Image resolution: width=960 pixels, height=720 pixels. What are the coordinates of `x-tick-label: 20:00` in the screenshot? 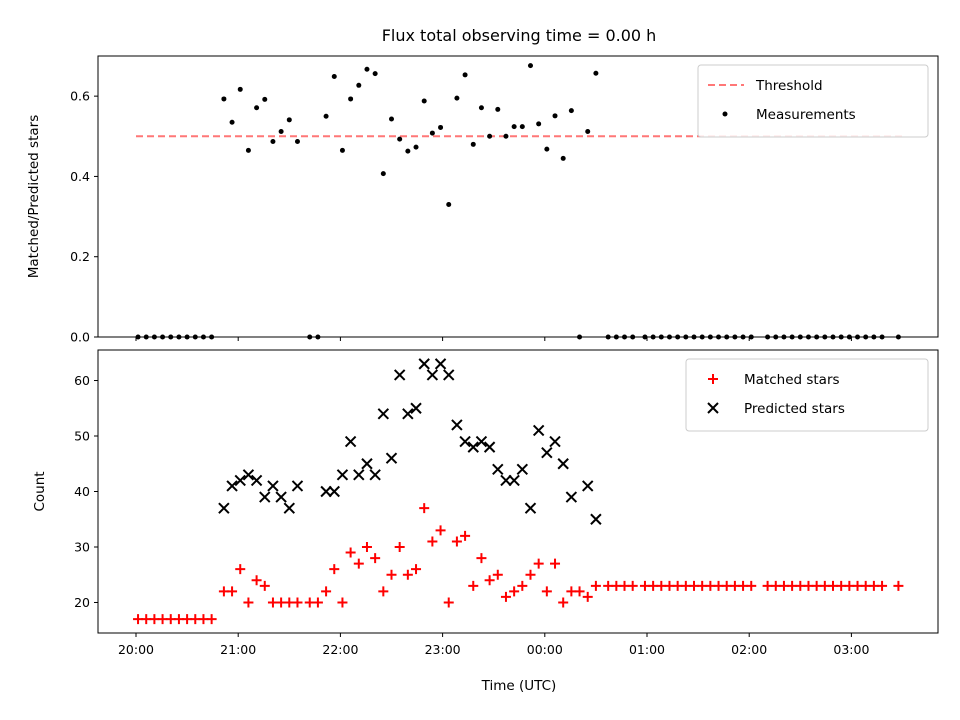 It's located at (136, 649).